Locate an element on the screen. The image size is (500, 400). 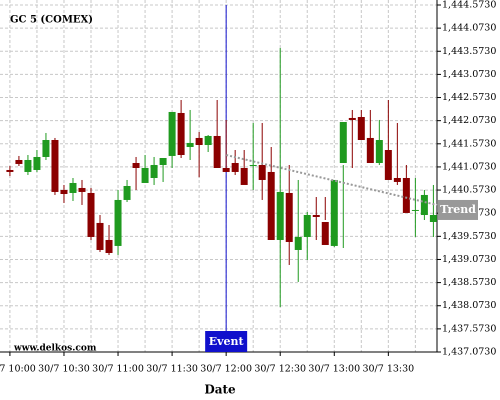
x-tick-label: 30/7 10:30 is located at coordinates (64, 369).